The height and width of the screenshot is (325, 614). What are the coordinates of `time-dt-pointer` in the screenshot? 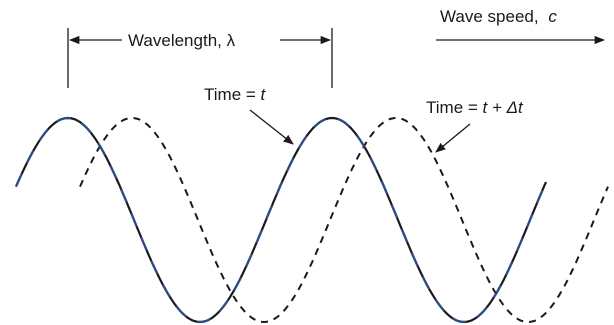 It's located at (453, 138).